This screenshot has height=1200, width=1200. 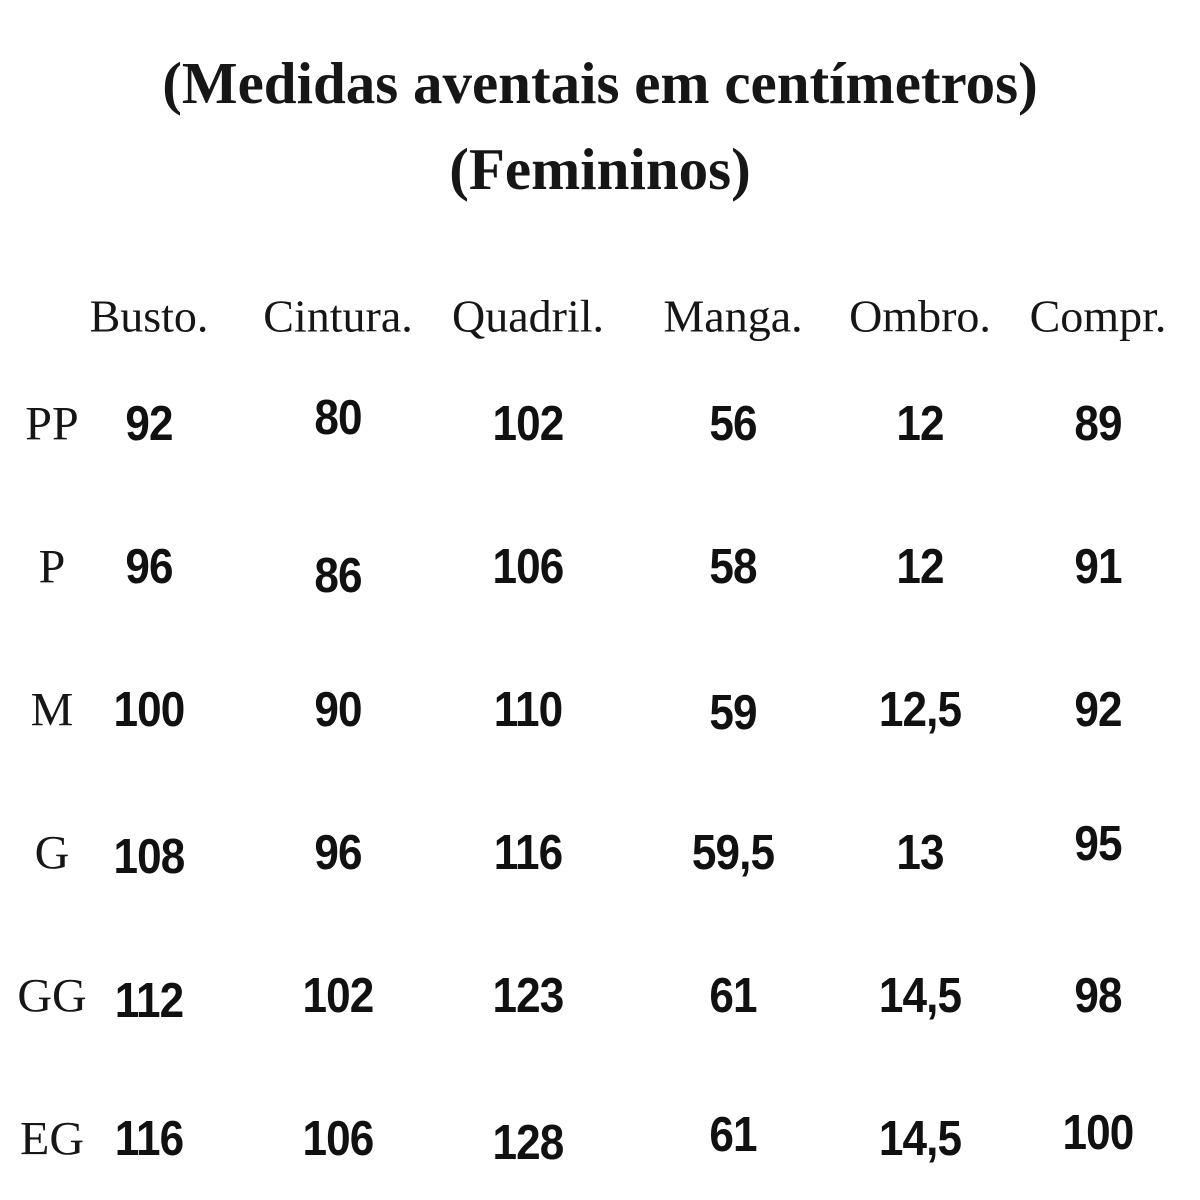 What do you see at coordinates (600, 709) in the screenshot?
I see `table-row-m: M 100 90 110 59 12,5 92` at bounding box center [600, 709].